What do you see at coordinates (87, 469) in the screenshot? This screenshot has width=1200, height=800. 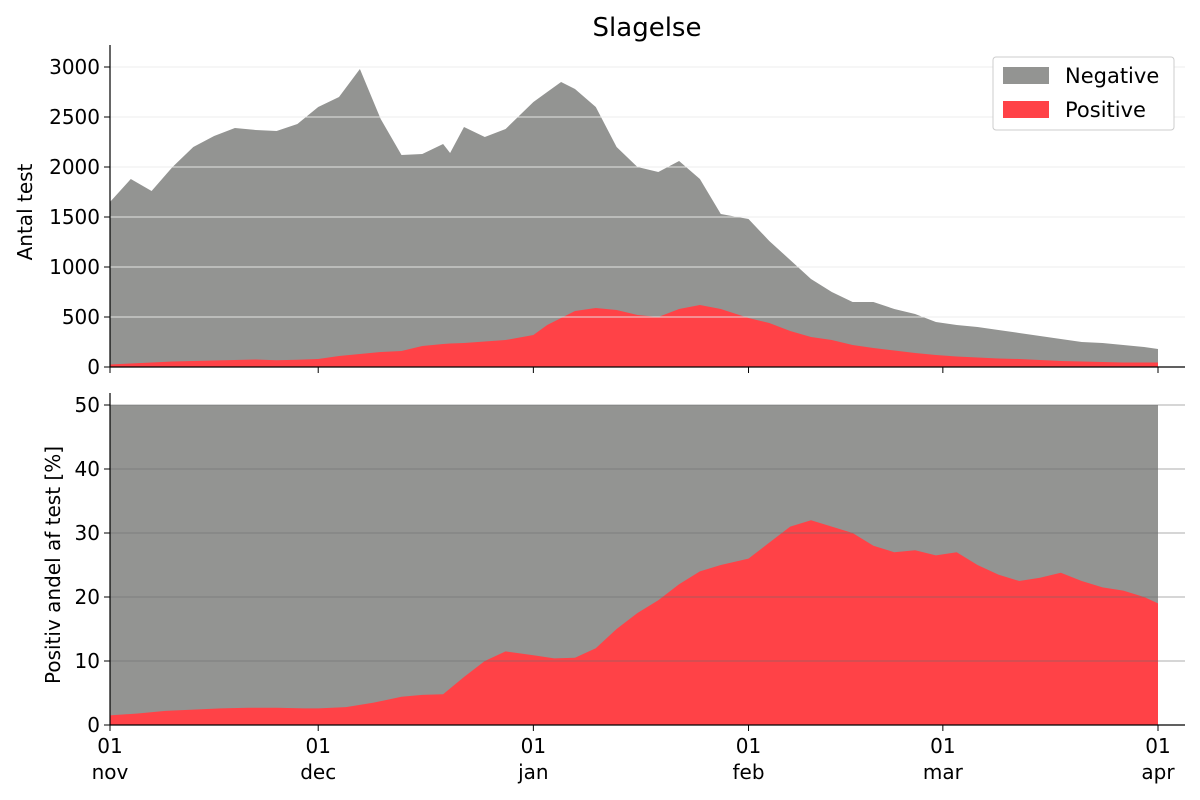 I see `y-tick-label: 40` at bounding box center [87, 469].